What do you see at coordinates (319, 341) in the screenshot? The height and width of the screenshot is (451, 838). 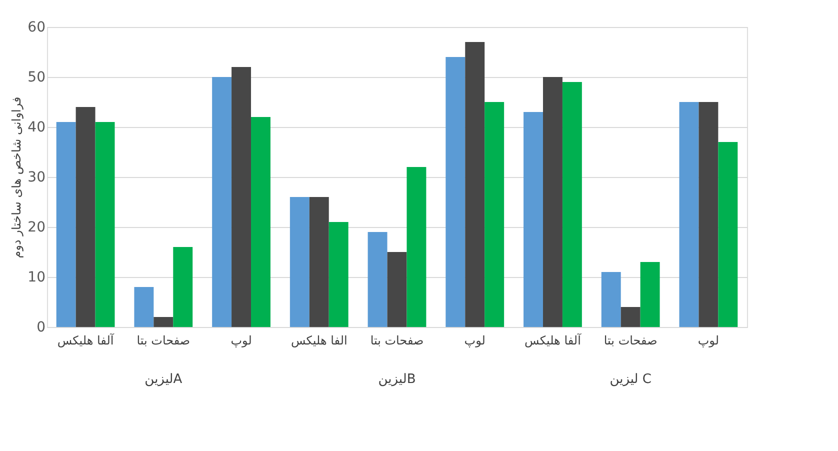 I see `x-tick-label: الفا هلیکس` at bounding box center [319, 341].